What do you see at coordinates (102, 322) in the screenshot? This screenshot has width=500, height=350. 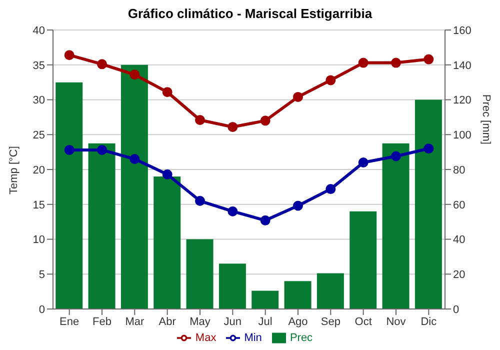 I see `x-tick-label: Feb` at bounding box center [102, 322].